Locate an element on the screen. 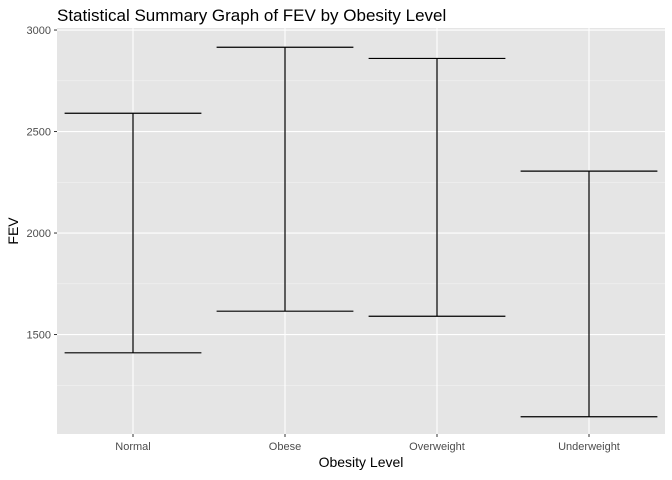 The width and height of the screenshot is (672, 480). x-axis-title: Obesity Level is located at coordinates (361, 462).